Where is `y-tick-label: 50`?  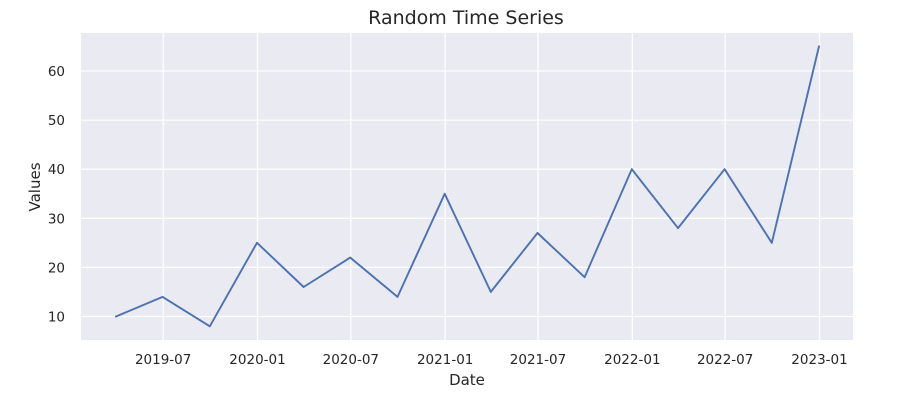
y-tick-label: 50 is located at coordinates (56, 121).